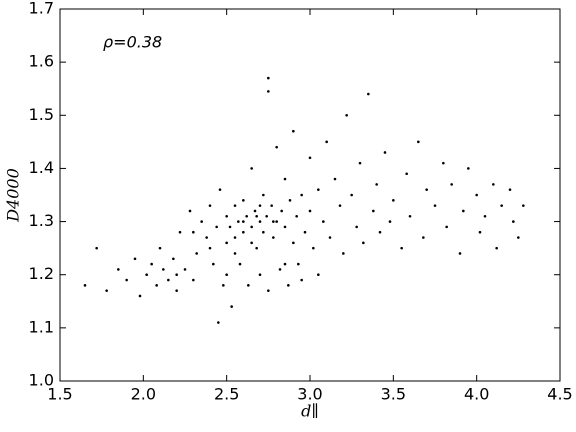  I want to click on y-tick-label: 1.5, so click(41, 114).